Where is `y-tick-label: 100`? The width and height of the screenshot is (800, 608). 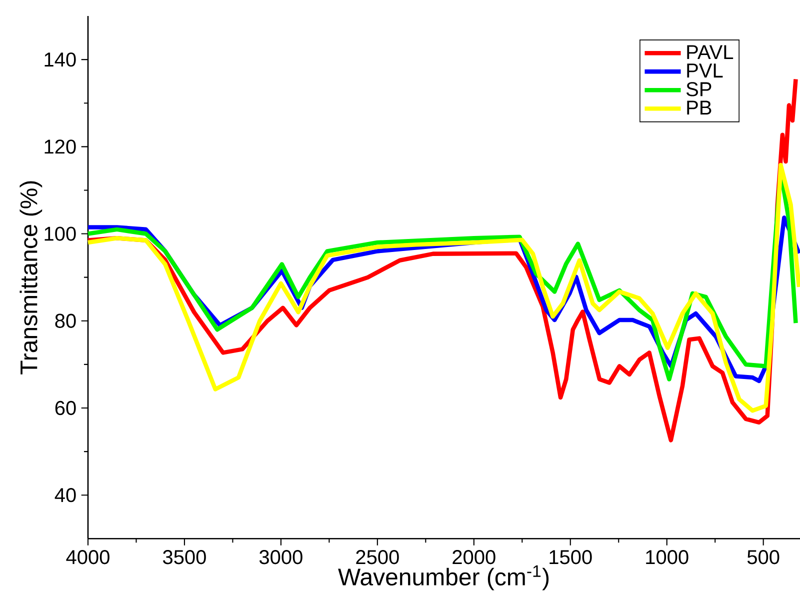 y-tick-label: 100 is located at coordinates (60, 233).